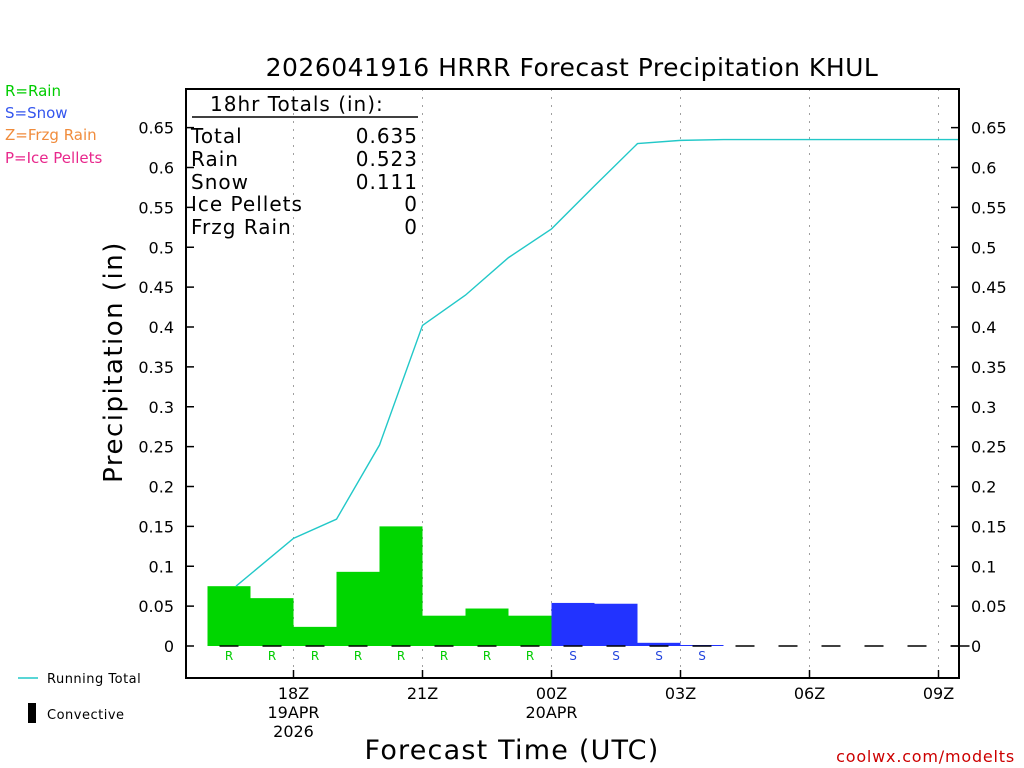 This screenshot has width=1024, height=768. Describe the element at coordinates (983, 168) in the screenshot. I see `y-tick-label-right-1: 0.6` at that location.